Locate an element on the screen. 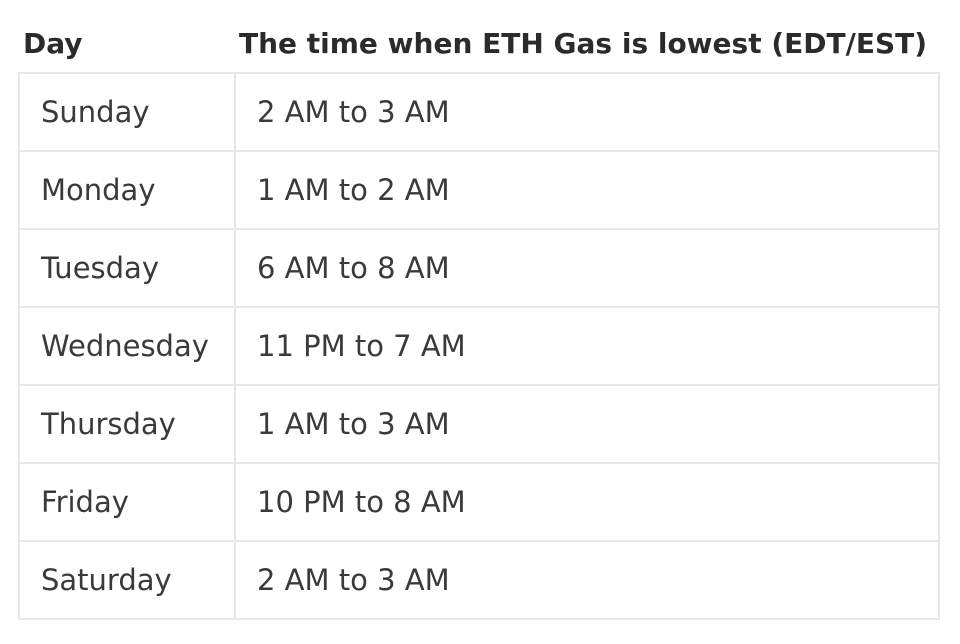 Image resolution: width=960 pixels, height=644 pixels. table-row: Thursday 1 AM to 3 AM is located at coordinates (479, 424).